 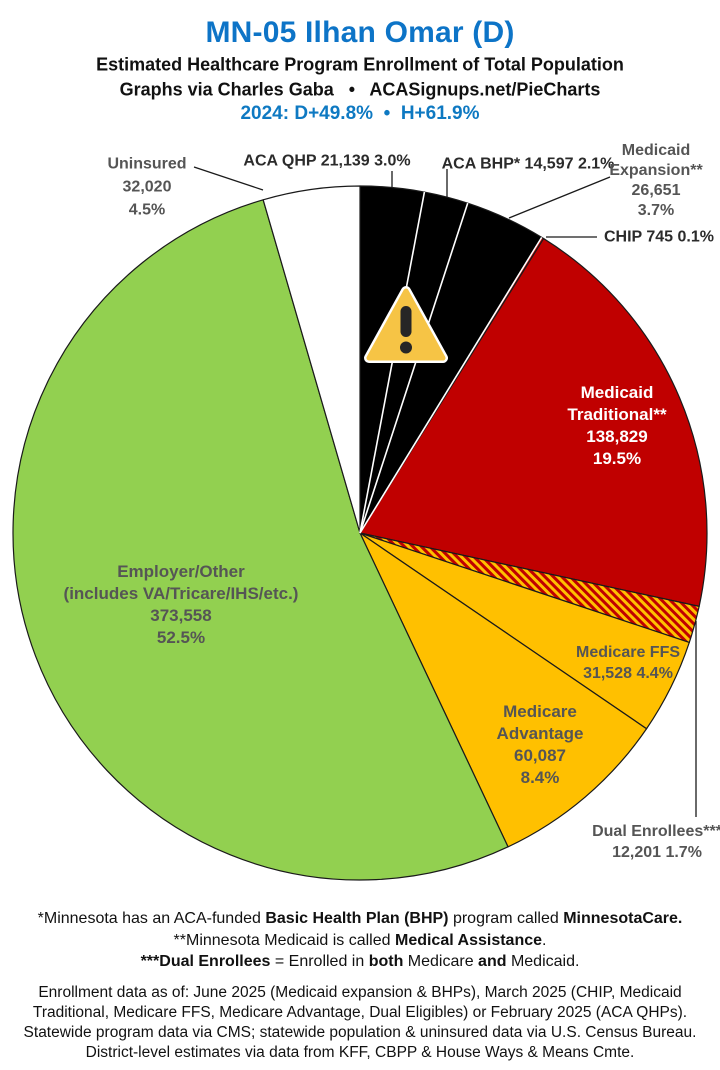 I want to click on label-line: 19.5%, so click(x=617, y=458).